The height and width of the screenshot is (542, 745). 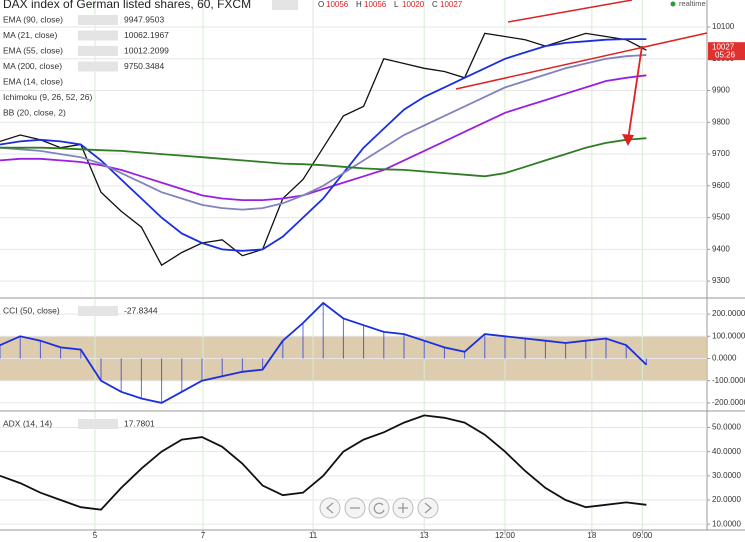 I want to click on ohlc-label: L, so click(x=396, y=4).